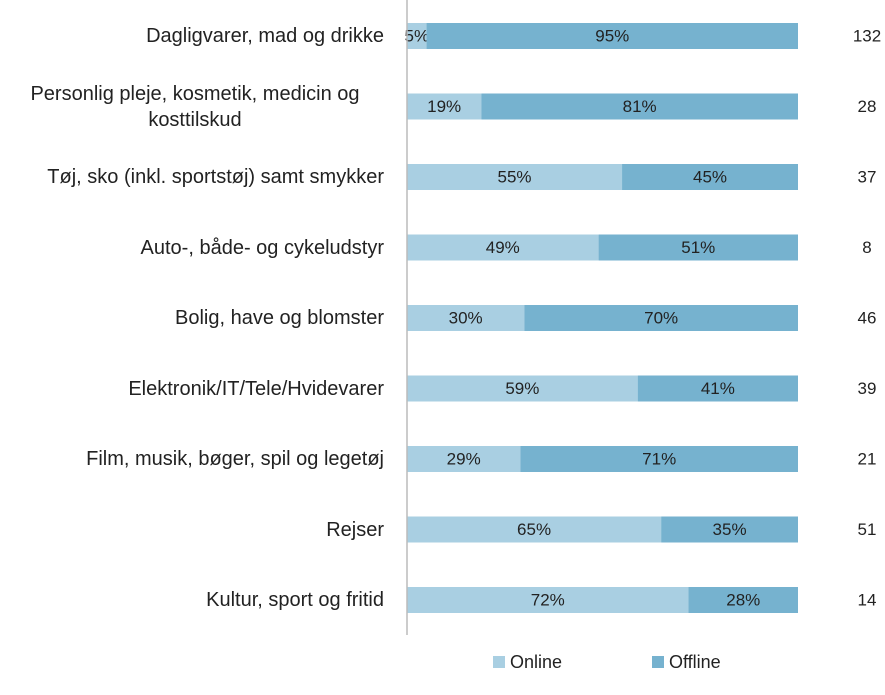 The image size is (885, 695). Describe the element at coordinates (867, 176) in the screenshot. I see `total-label: 37` at that location.